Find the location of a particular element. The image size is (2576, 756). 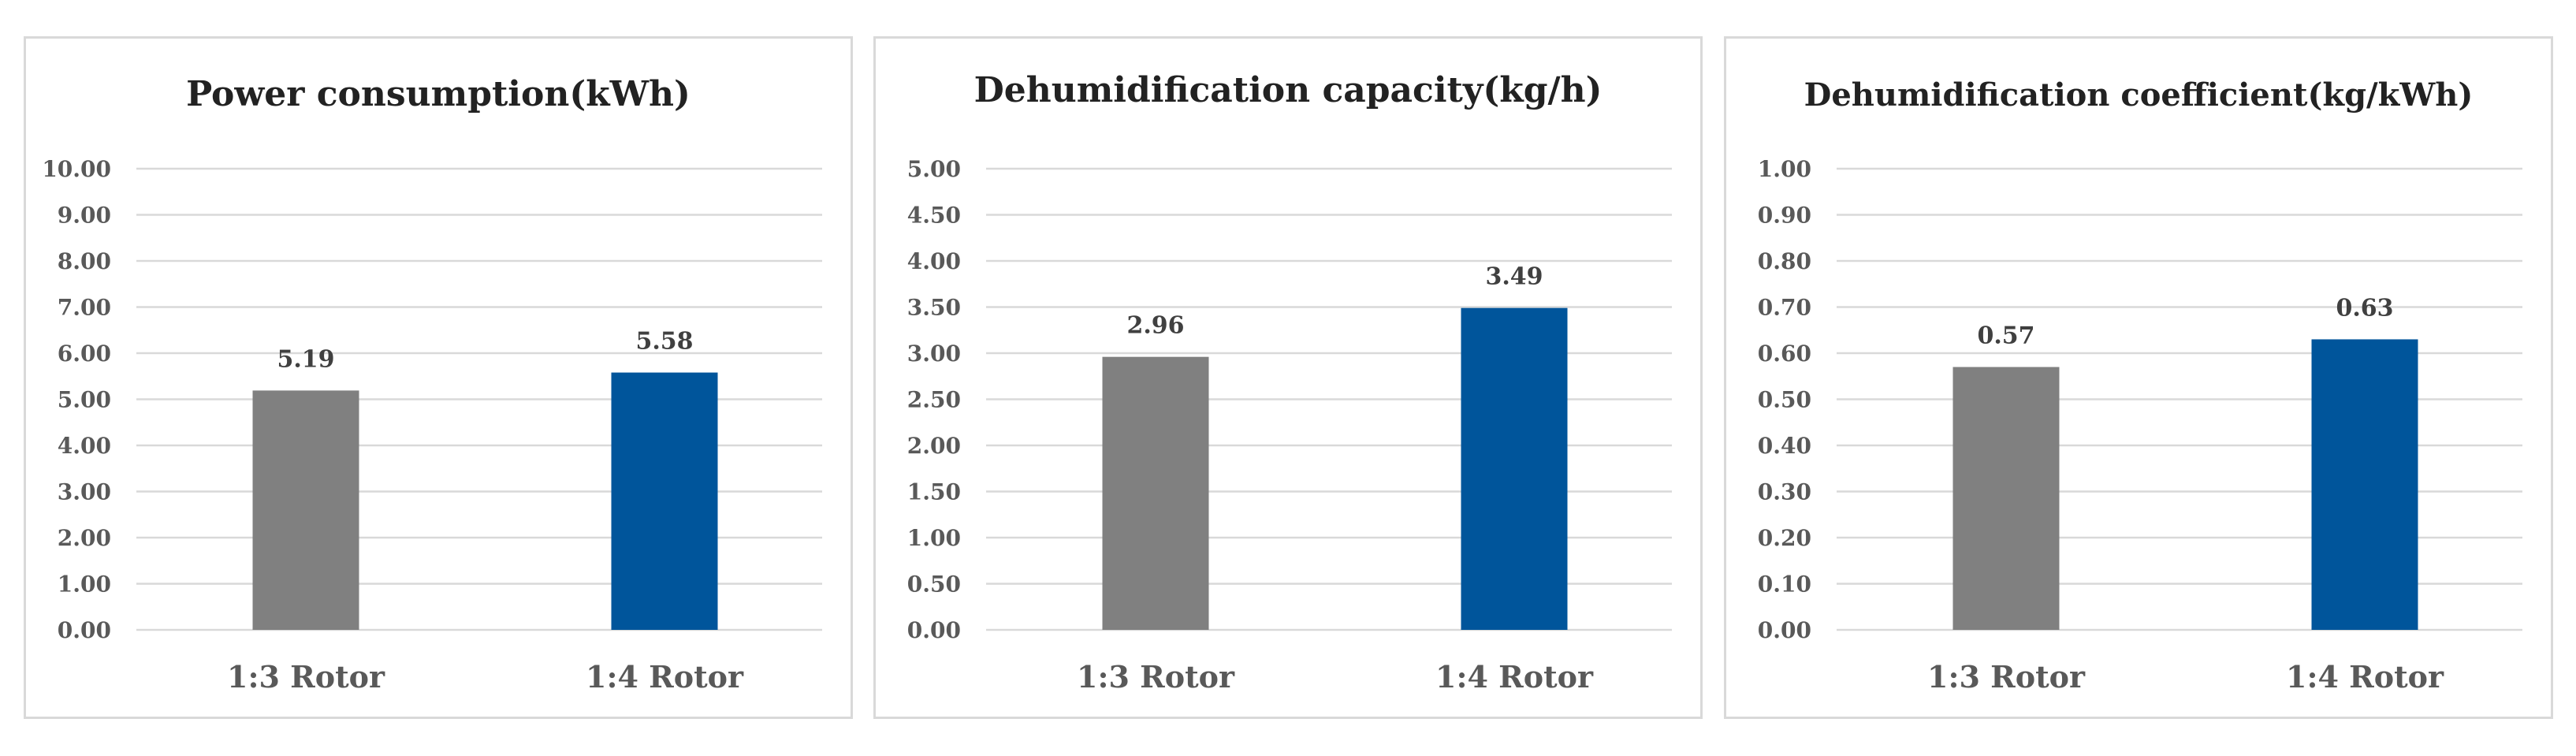

y-tick-label: 0.40 is located at coordinates (1784, 446).